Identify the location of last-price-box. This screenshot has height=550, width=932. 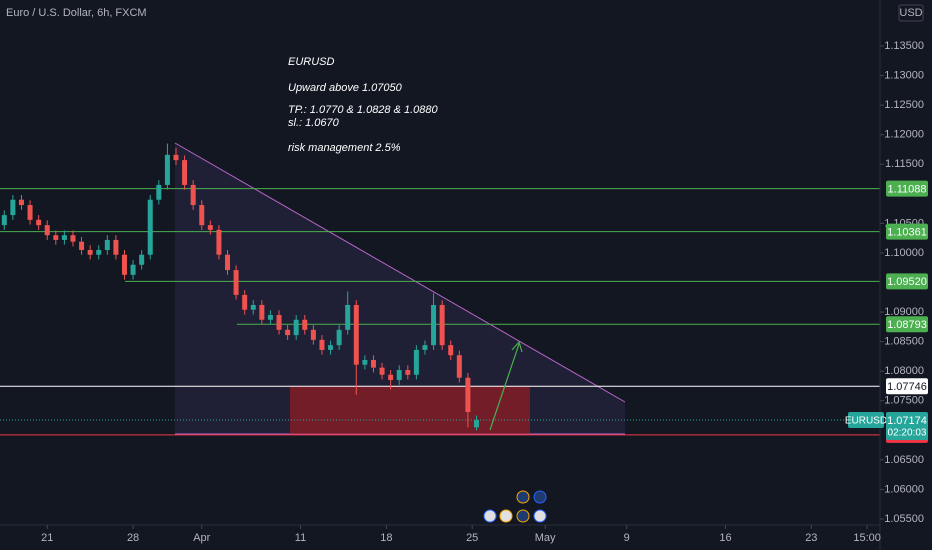
(907, 426).